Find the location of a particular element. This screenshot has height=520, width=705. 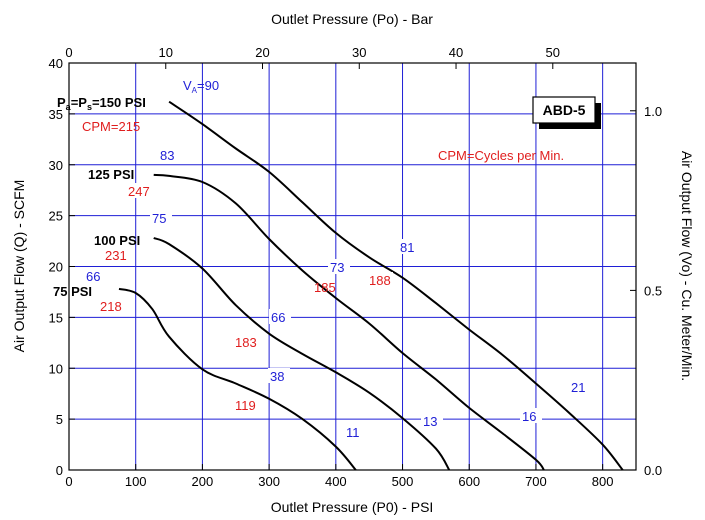

y-axis-title: Air Output Flow (Q) - SCFM is located at coordinates (19, 266).